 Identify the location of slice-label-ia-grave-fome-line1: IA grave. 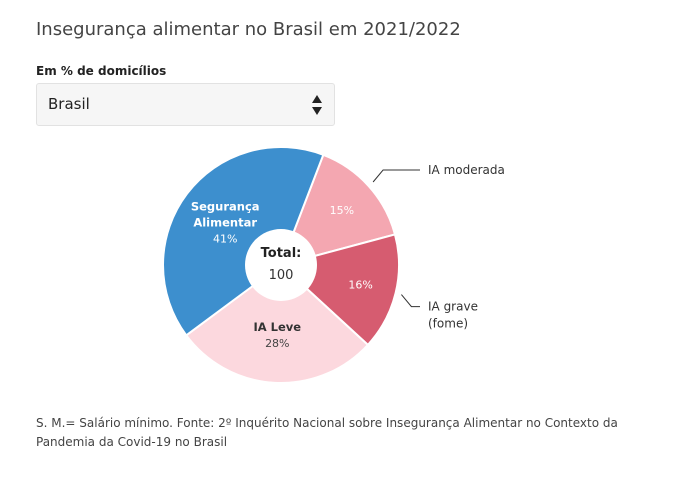
(453, 307).